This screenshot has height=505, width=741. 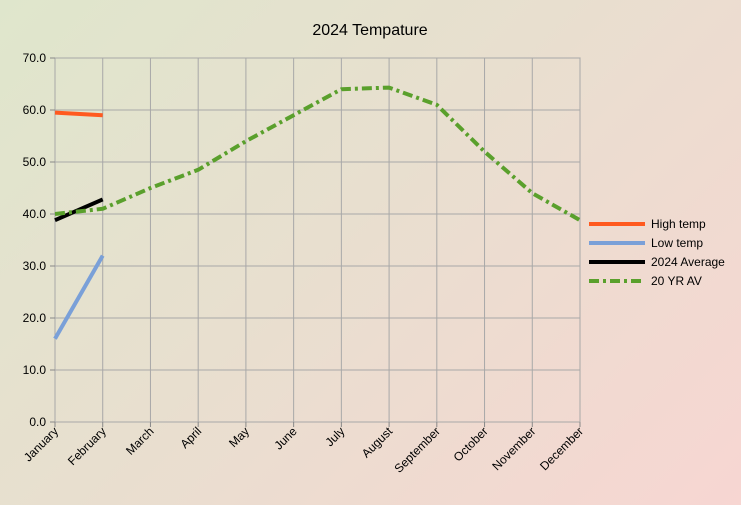 What do you see at coordinates (35, 110) in the screenshot?
I see `y-tick-label: 60.0` at bounding box center [35, 110].